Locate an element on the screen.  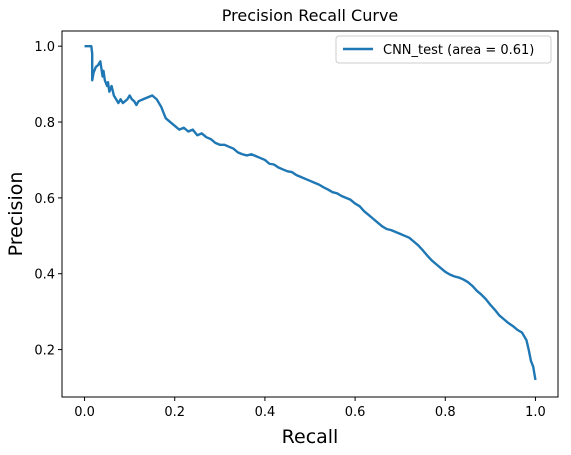
x-tick-label: 0.6 is located at coordinates (355, 412).